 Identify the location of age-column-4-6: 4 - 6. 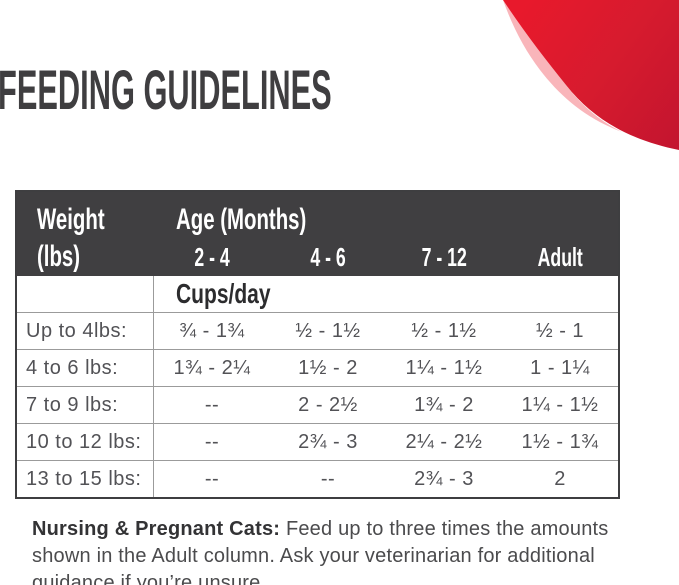
(328, 257).